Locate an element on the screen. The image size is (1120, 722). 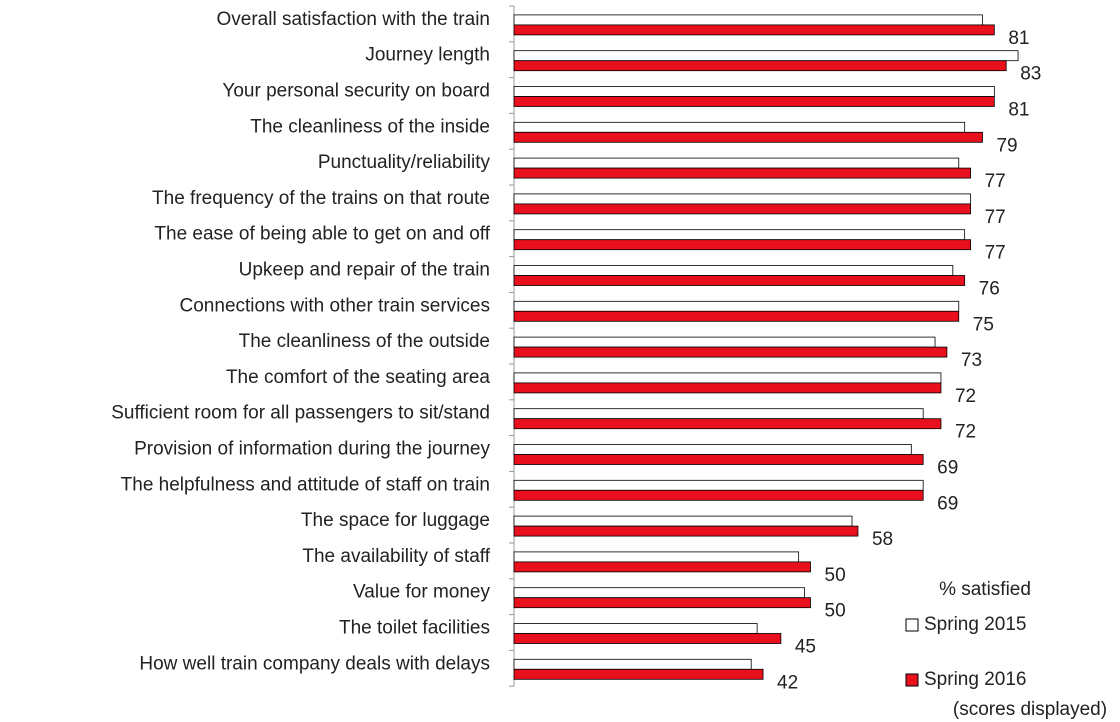
value-label: 75 is located at coordinates (983, 324).